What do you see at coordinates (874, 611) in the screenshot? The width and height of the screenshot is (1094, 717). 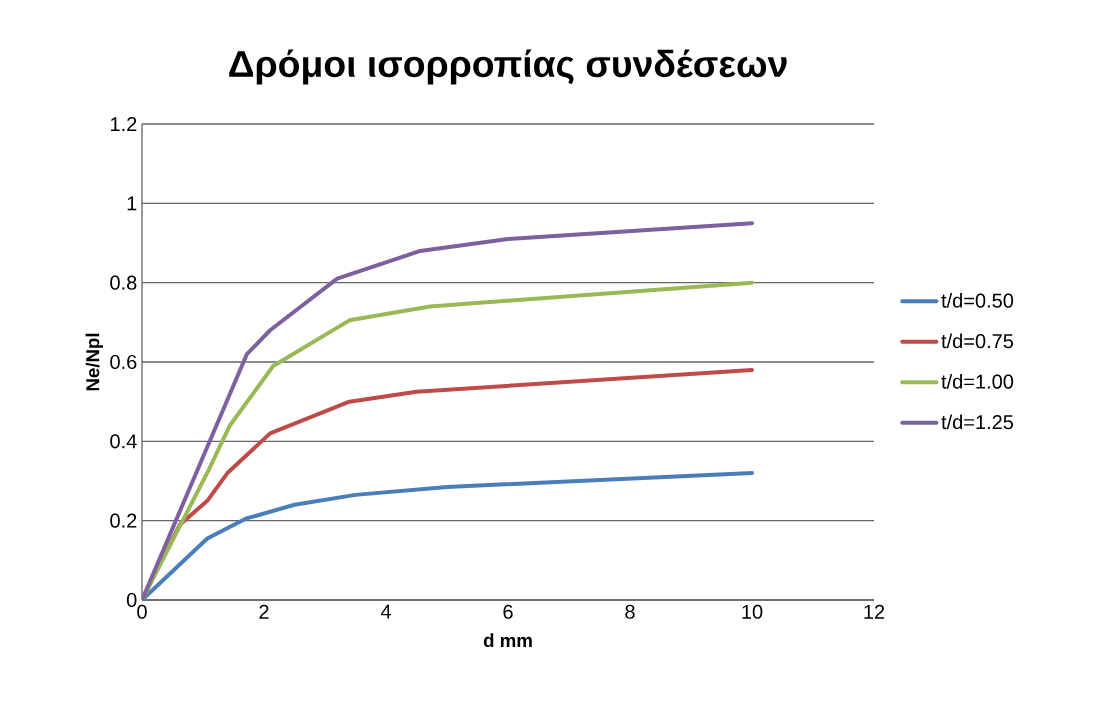 I see `x-tick-label: 12` at bounding box center [874, 611].